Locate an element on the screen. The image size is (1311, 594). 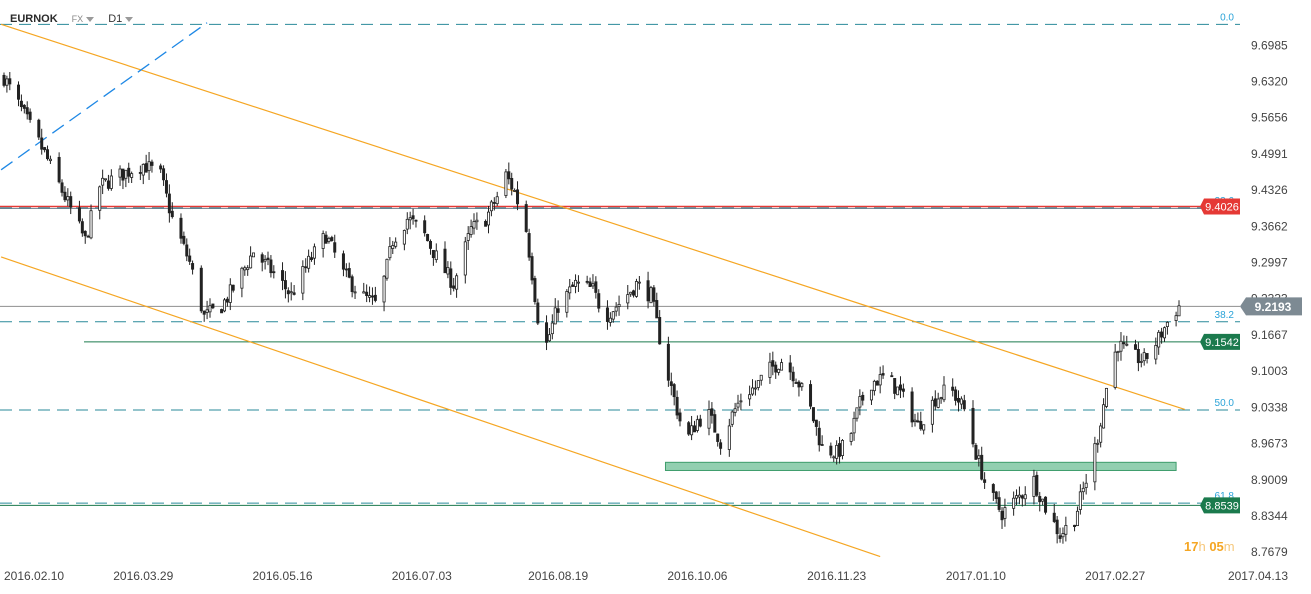
y-tick-label-14: 8.7679 is located at coordinates (1269, 552).